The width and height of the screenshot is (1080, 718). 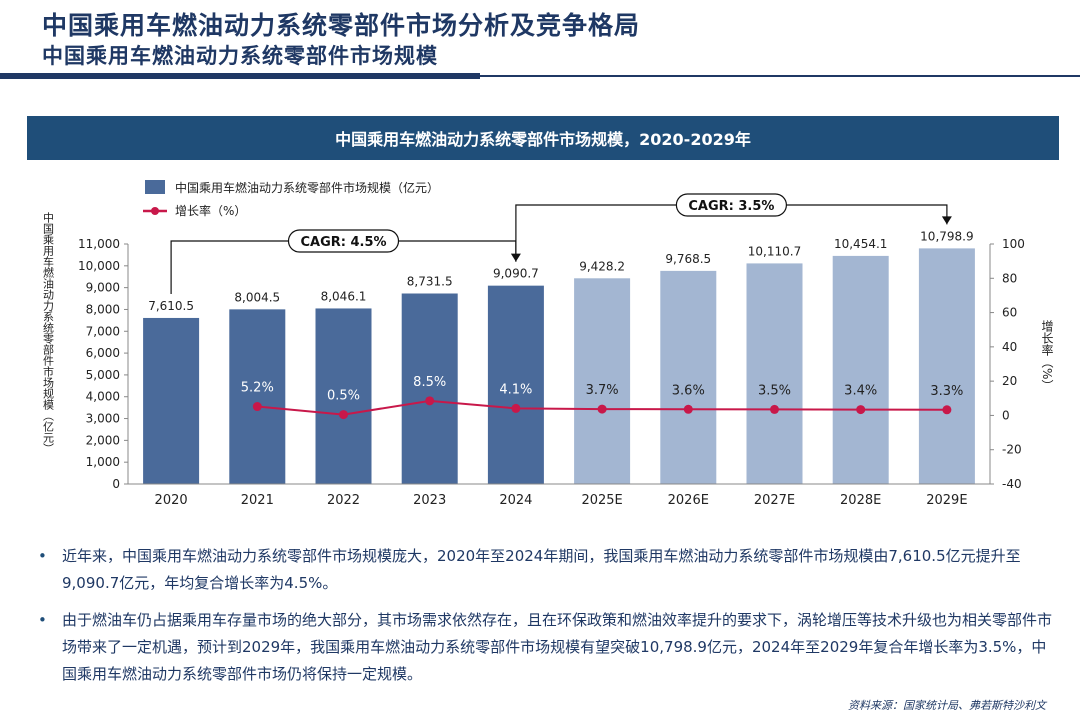 What do you see at coordinates (688, 390) in the screenshot?
I see `growth-value-label: 3.6%` at bounding box center [688, 390].